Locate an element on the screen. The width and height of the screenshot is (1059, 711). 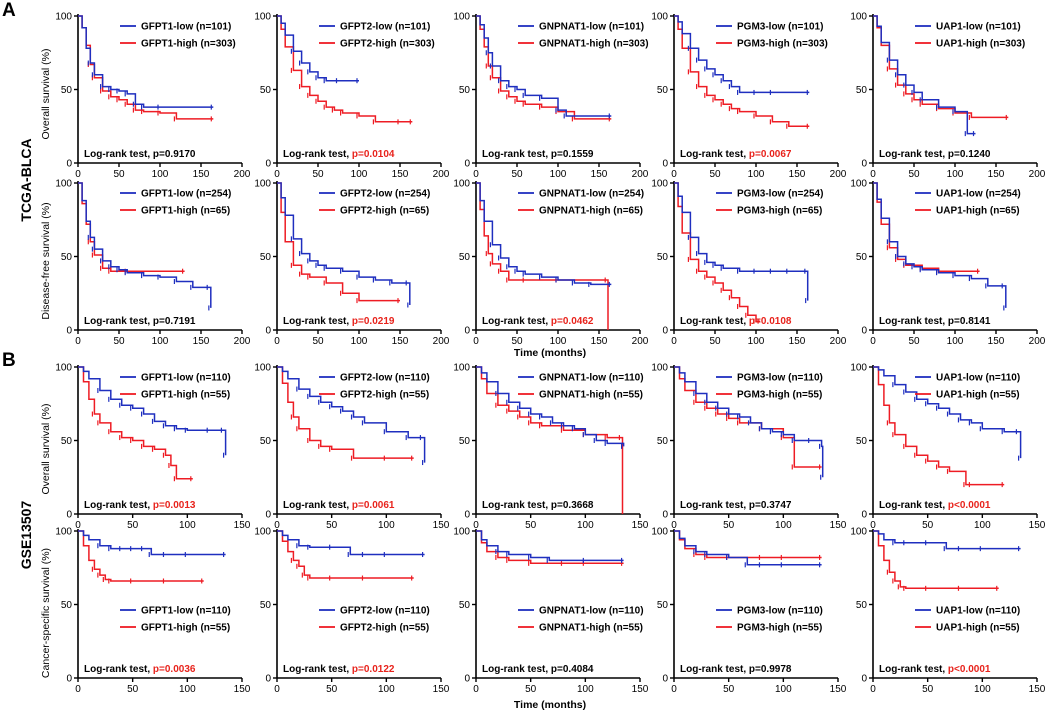
logrank-annotation: Log-rank test, p=0.7191 is located at coordinates (140, 321).